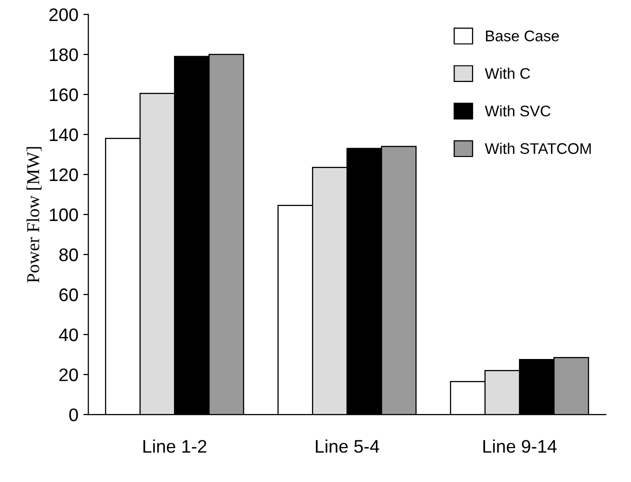 The image size is (631, 482). Describe the element at coordinates (73, 415) in the screenshot. I see `y-tick-label: 0` at that location.